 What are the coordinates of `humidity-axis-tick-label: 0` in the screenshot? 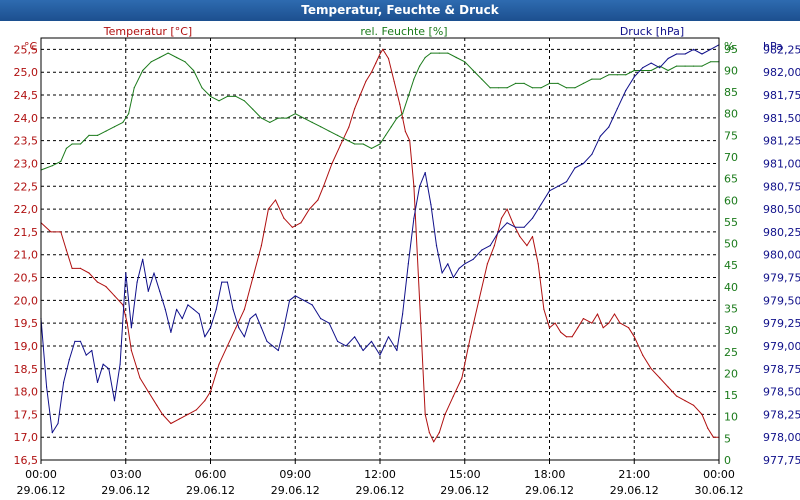 It's located at (727, 460).